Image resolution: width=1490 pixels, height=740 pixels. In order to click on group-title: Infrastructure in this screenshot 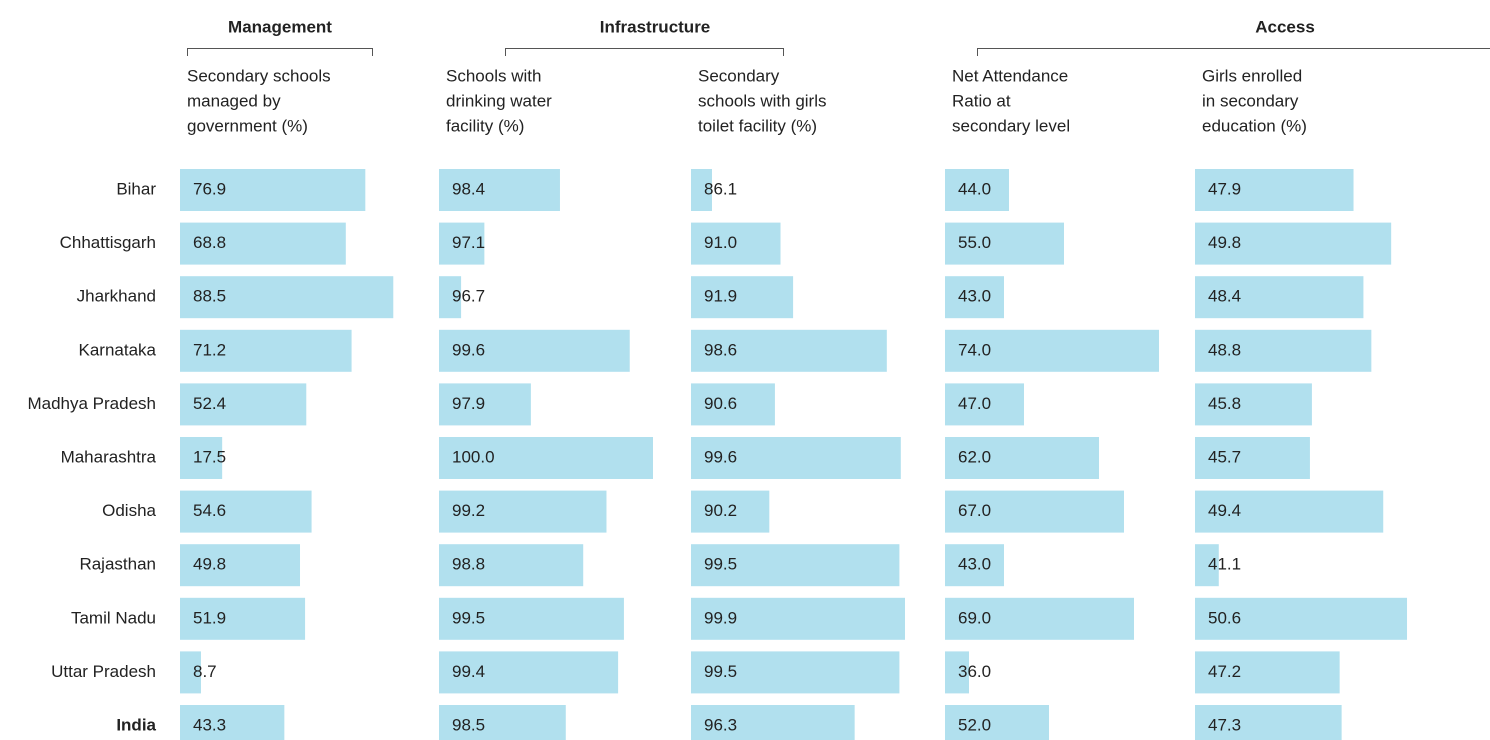, I will do `click(655, 26)`.